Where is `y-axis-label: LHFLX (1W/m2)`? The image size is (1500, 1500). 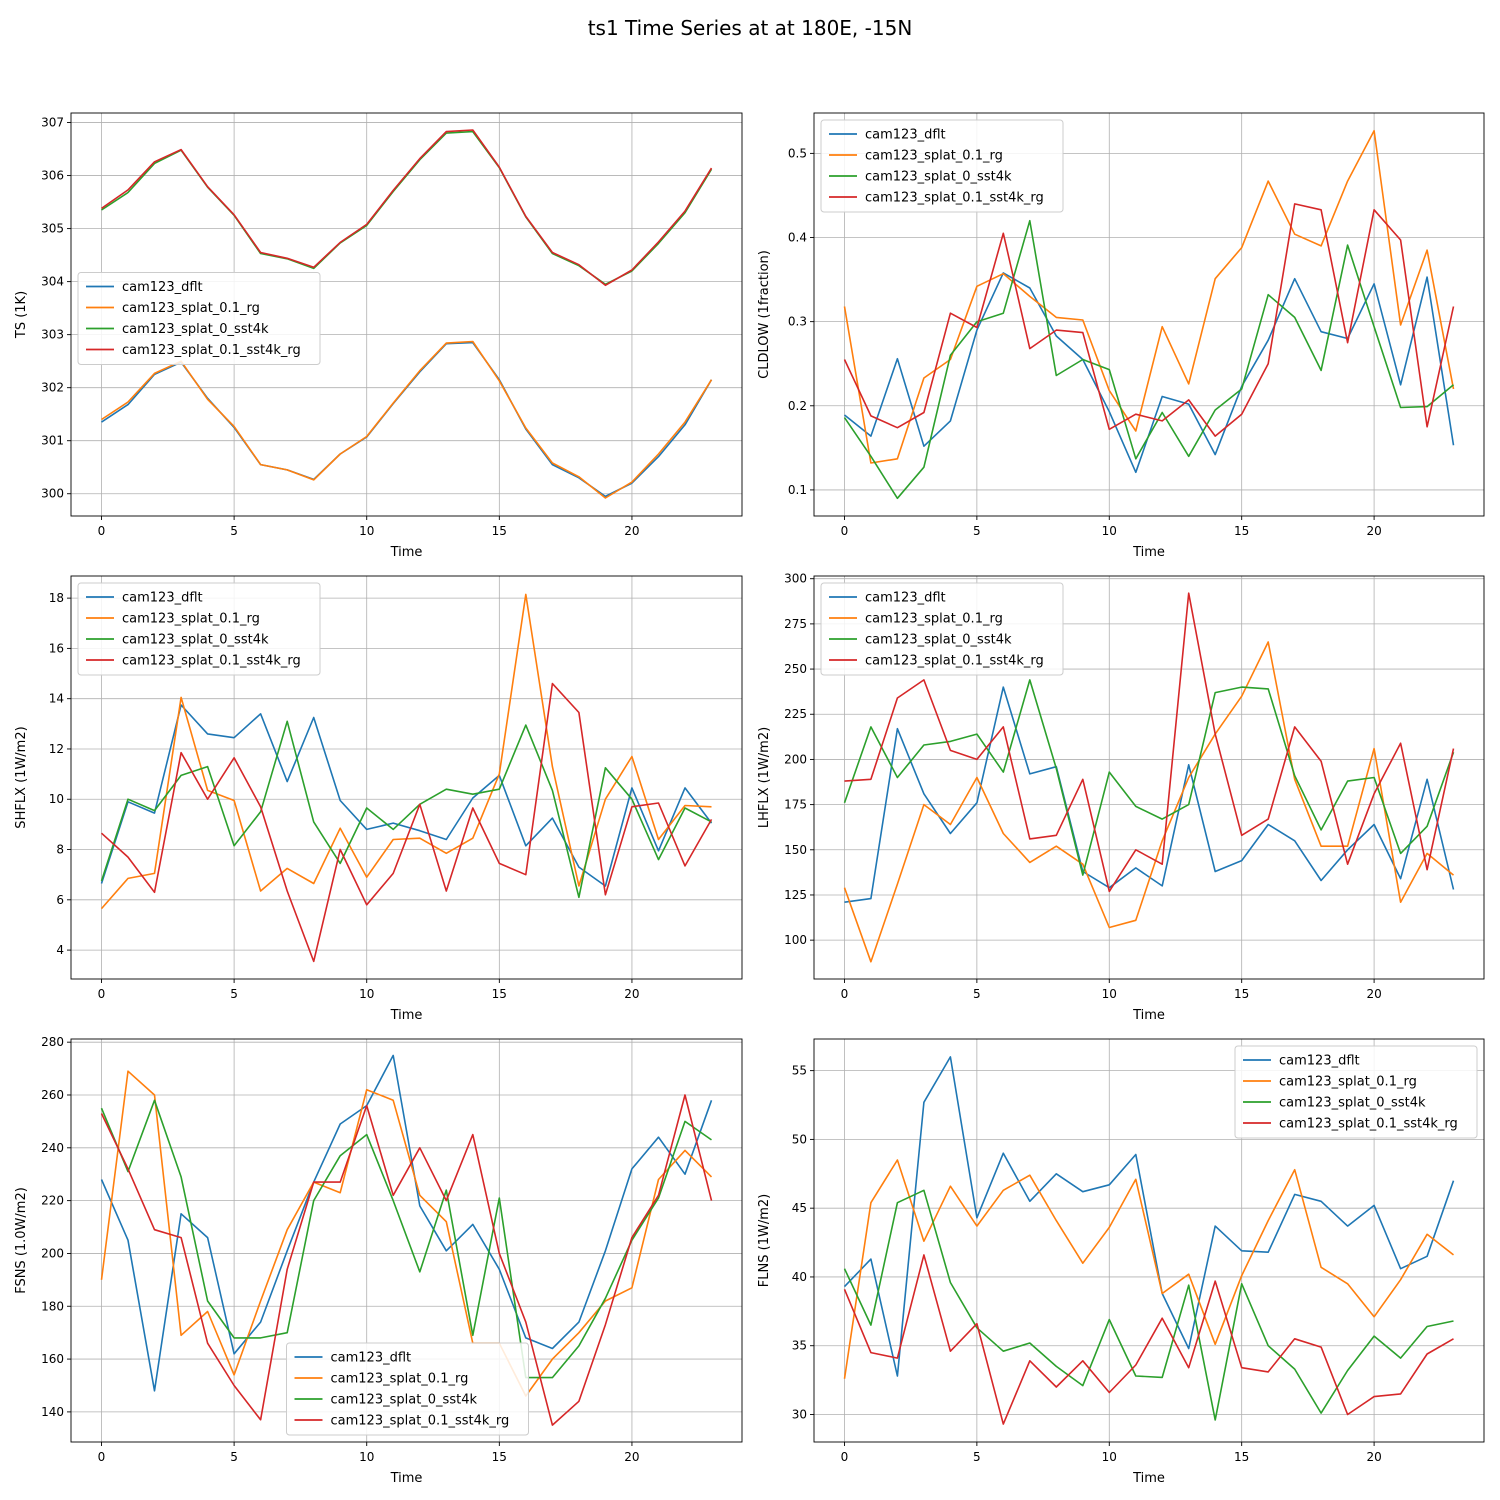 y-axis-label: LHFLX (1W/m2) is located at coordinates (764, 777).